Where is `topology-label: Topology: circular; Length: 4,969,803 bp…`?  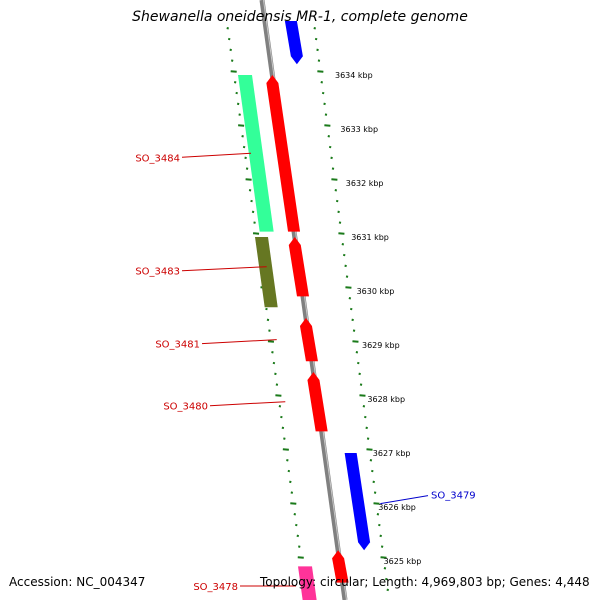 topology-label: Topology: circular; Length: 4,969,803 bp… is located at coordinates (425, 582).